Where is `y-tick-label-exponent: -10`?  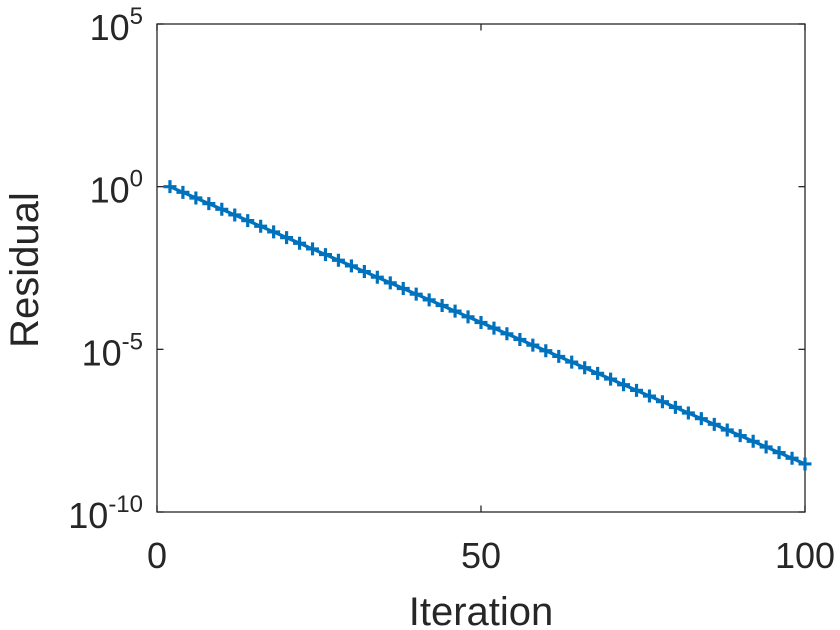 y-tick-label-exponent: -10 is located at coordinates (125, 504).